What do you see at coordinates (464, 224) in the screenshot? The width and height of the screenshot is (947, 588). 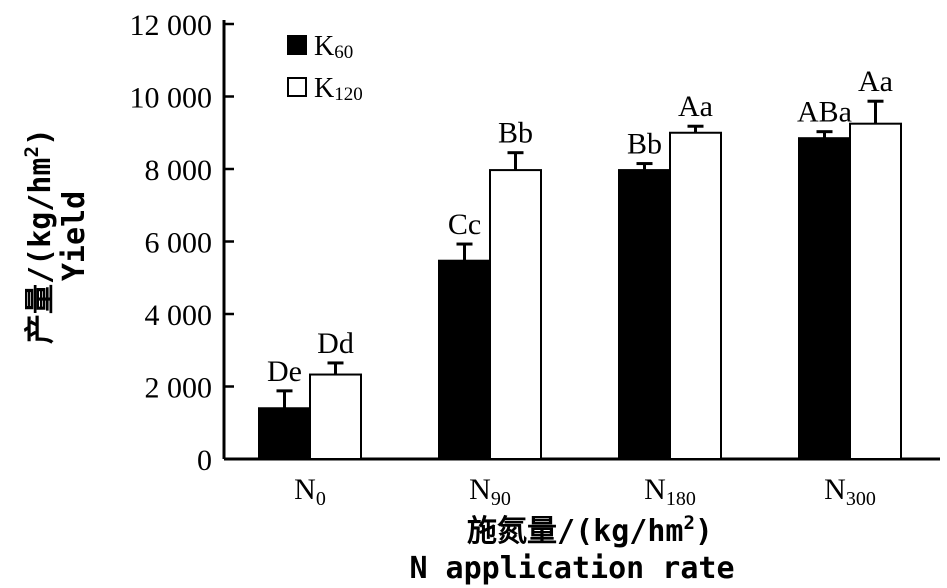 I see `significance-label: Cc` at bounding box center [464, 224].